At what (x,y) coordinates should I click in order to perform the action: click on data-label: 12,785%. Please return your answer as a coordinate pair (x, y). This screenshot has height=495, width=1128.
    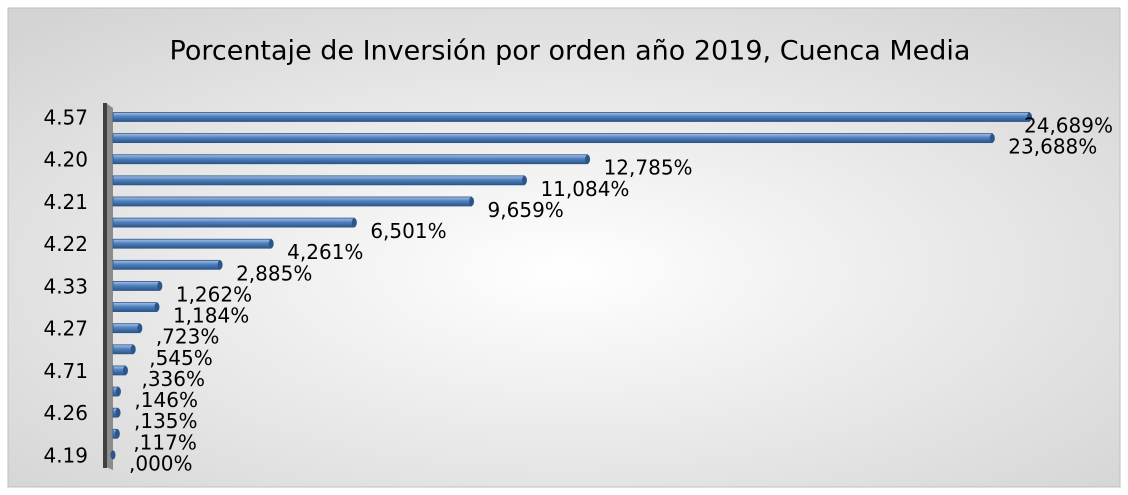
    Looking at the image, I should click on (648, 168).